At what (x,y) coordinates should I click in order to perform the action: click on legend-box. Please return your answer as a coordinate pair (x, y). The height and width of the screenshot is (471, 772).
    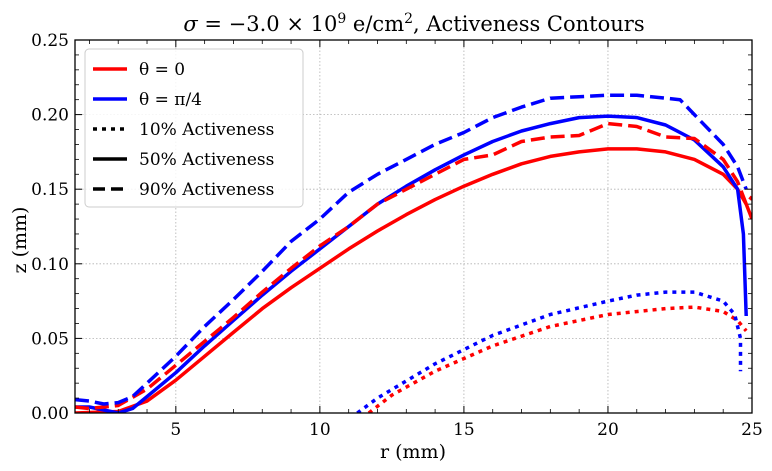
    Looking at the image, I should click on (194, 128).